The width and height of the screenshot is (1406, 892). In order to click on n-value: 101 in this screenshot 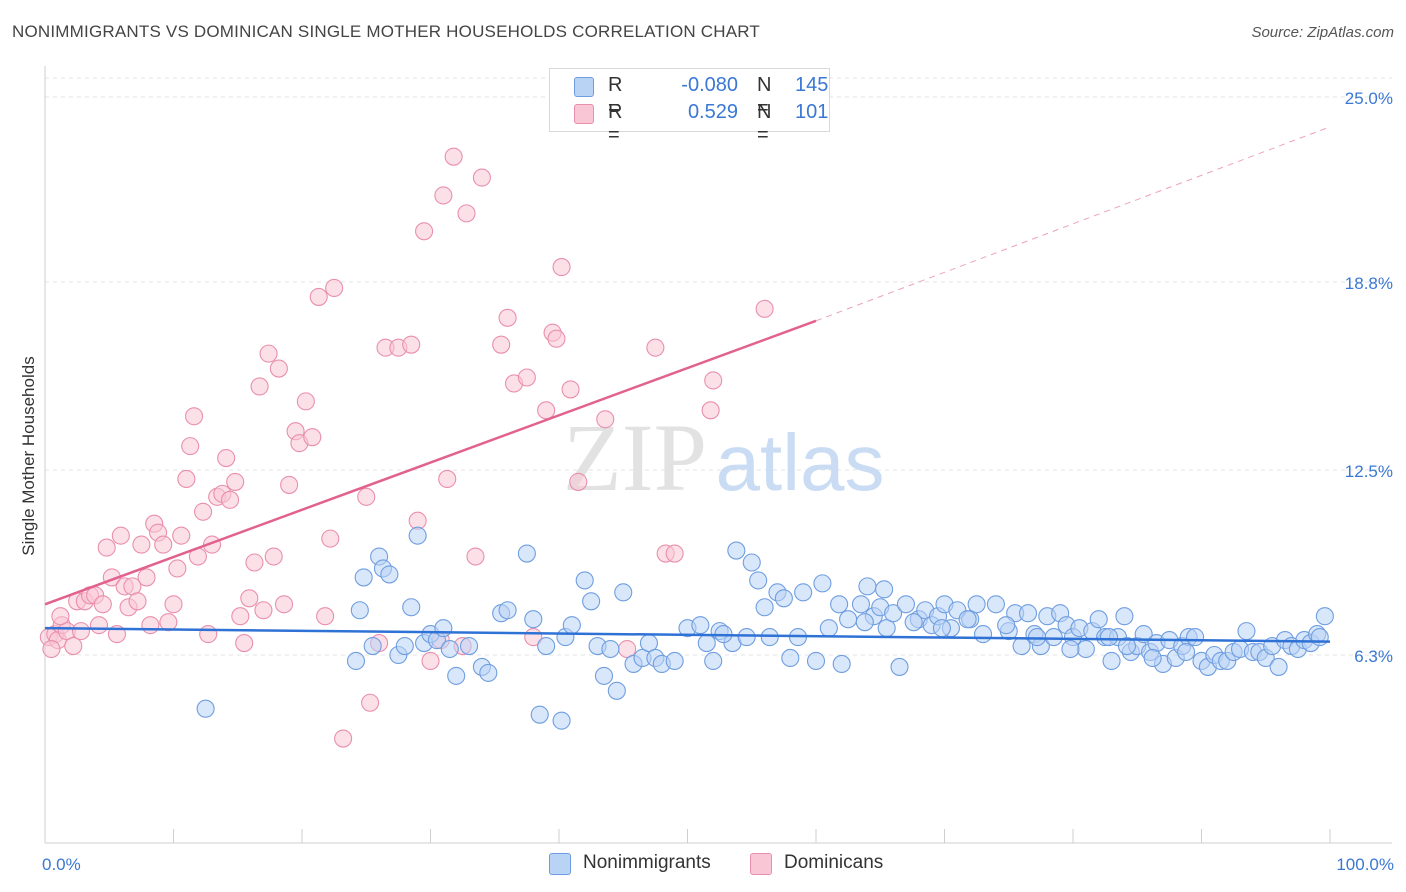, I will do `click(812, 112)`.